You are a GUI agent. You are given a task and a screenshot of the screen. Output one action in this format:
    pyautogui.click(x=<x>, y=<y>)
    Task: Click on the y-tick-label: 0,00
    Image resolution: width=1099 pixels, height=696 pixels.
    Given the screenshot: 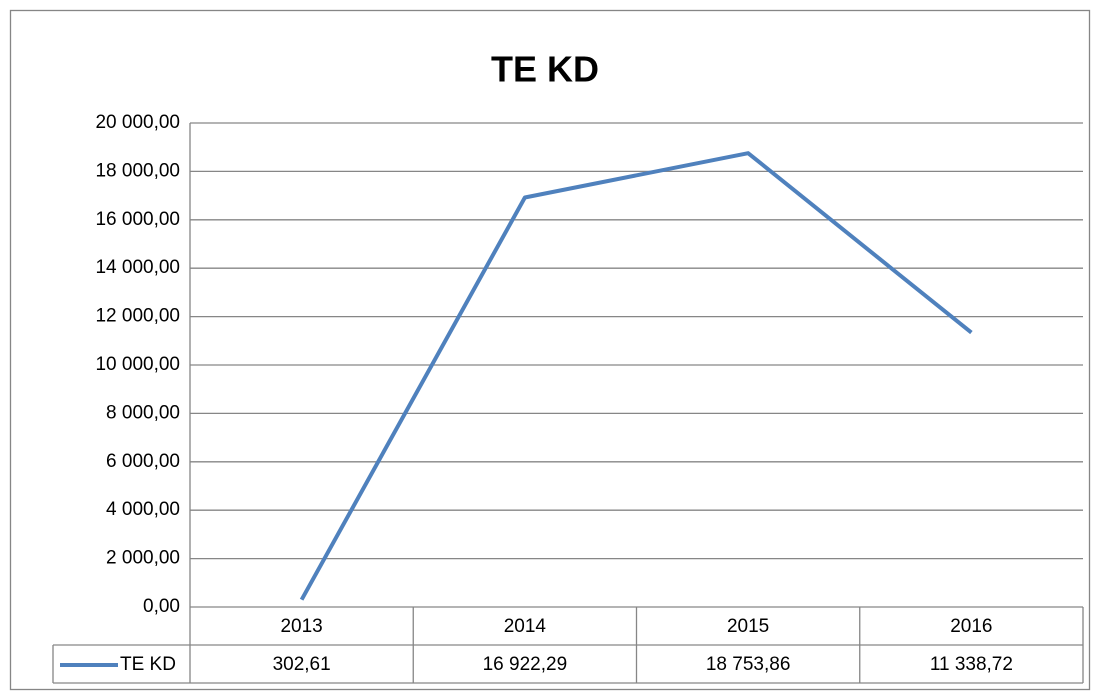 What is the action you would take?
    pyautogui.click(x=161, y=606)
    